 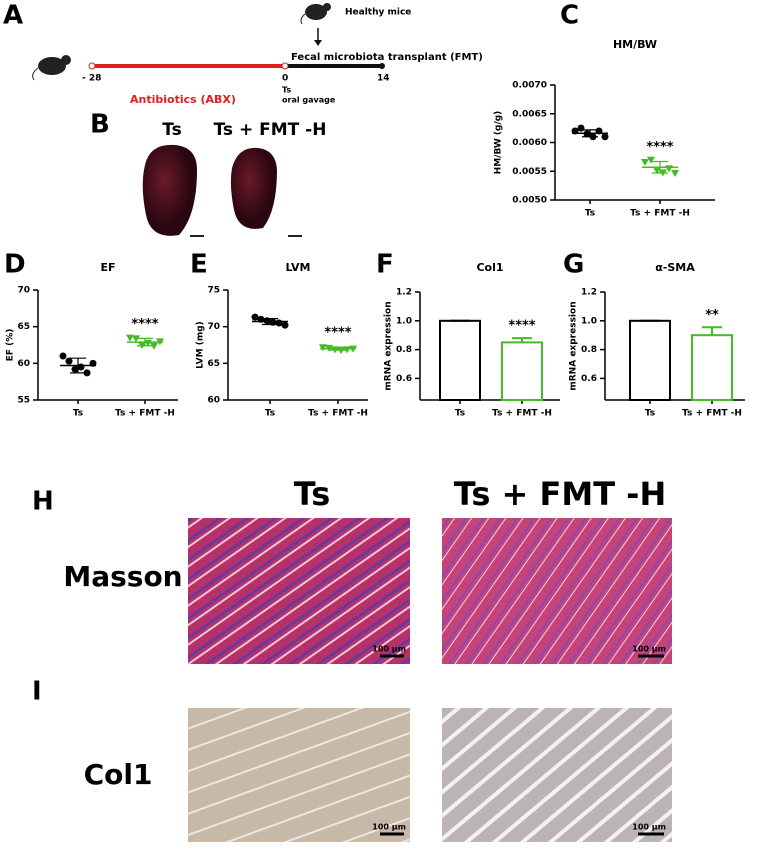 I want to click on significance: **, so click(x=712, y=315).